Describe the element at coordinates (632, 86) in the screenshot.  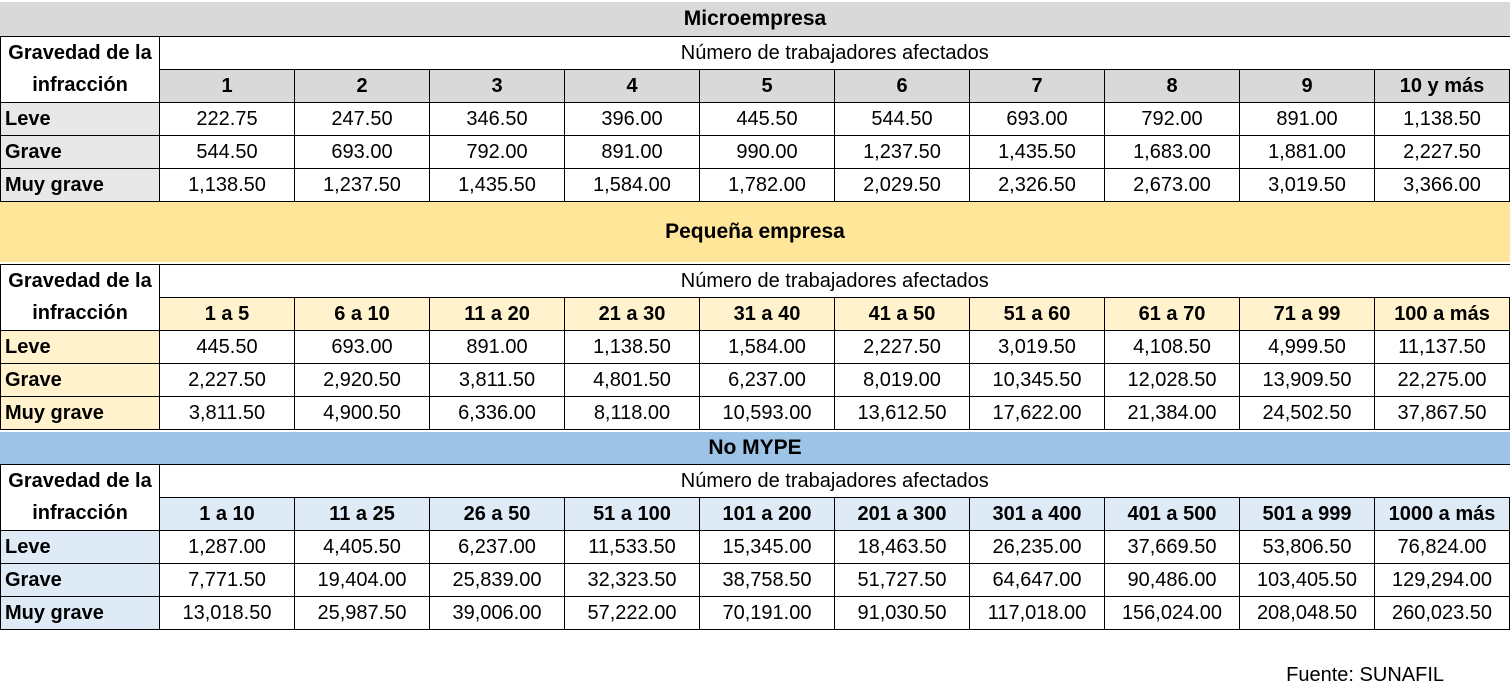
I see `column-header: 4` at that location.